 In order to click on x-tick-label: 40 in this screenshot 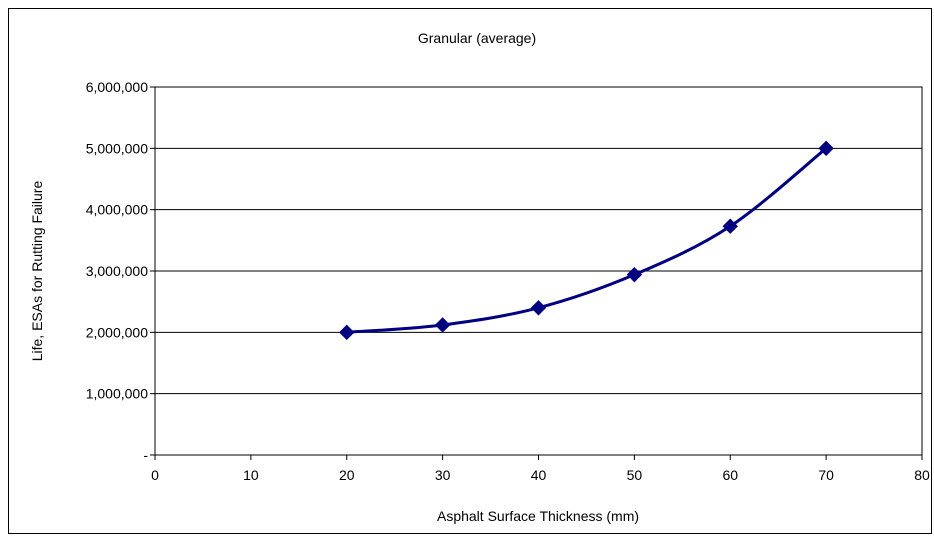, I will do `click(539, 475)`.